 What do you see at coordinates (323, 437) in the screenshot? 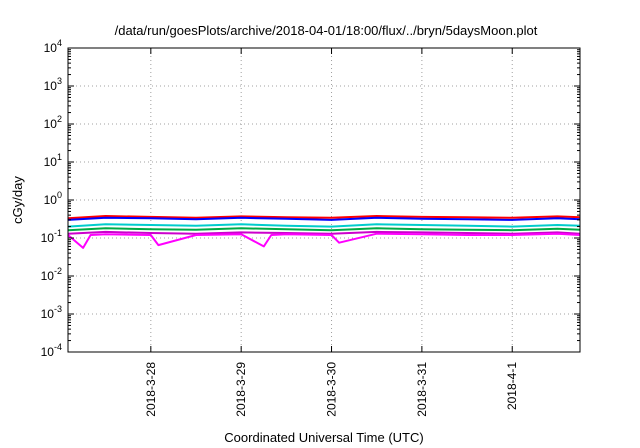
I see `x-axis-label: Coordinated Universal Time (UTC)` at bounding box center [323, 437].